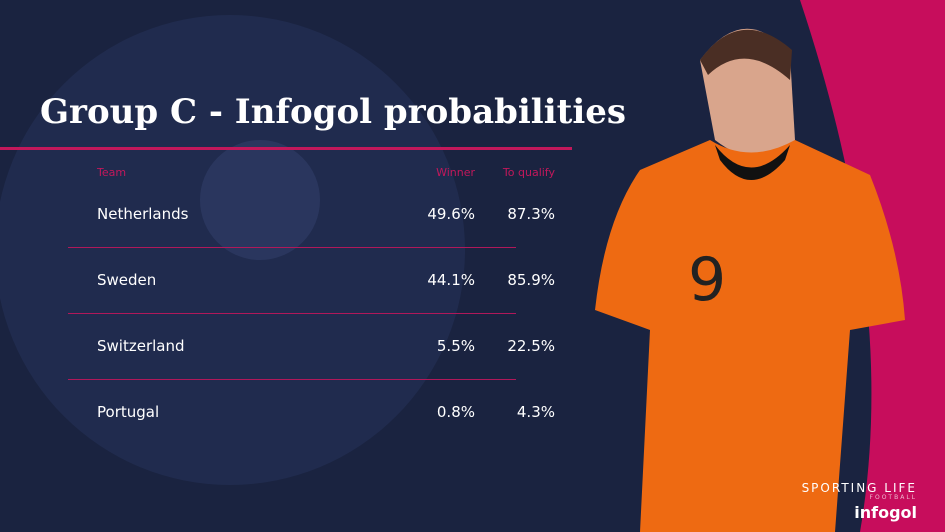 Image resolution: width=945 pixels, height=532 pixels. I want to click on ball-logo, so click(260, 200).